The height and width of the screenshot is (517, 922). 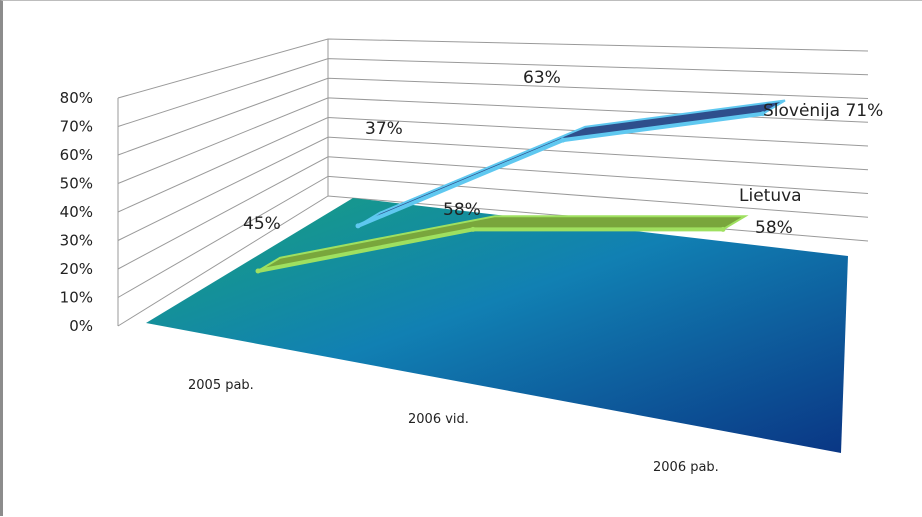 What do you see at coordinates (76, 269) in the screenshot?
I see `y-tick-label: 20%` at bounding box center [76, 269].